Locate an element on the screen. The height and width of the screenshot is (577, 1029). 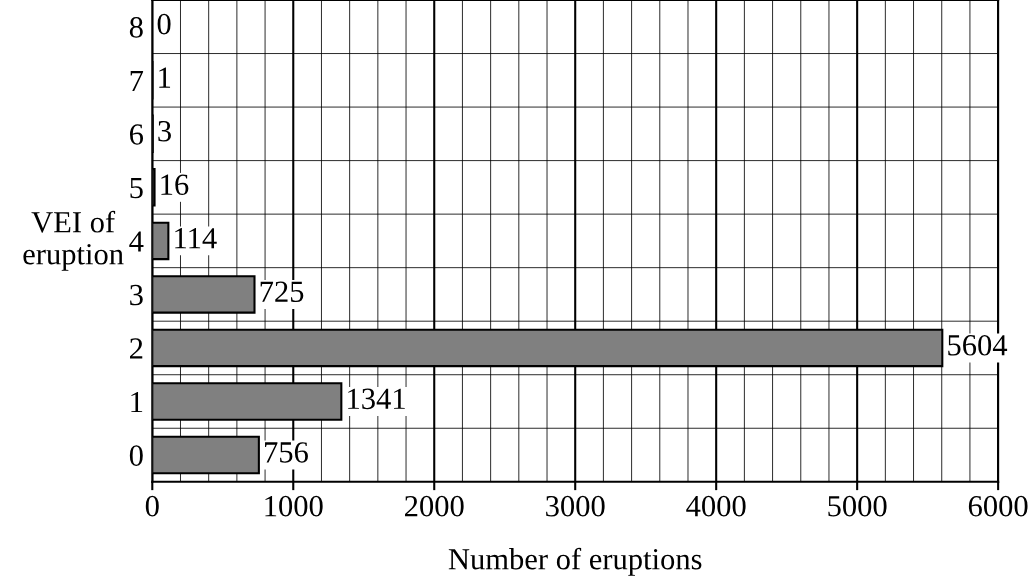
data-label: 114 is located at coordinates (196, 238).